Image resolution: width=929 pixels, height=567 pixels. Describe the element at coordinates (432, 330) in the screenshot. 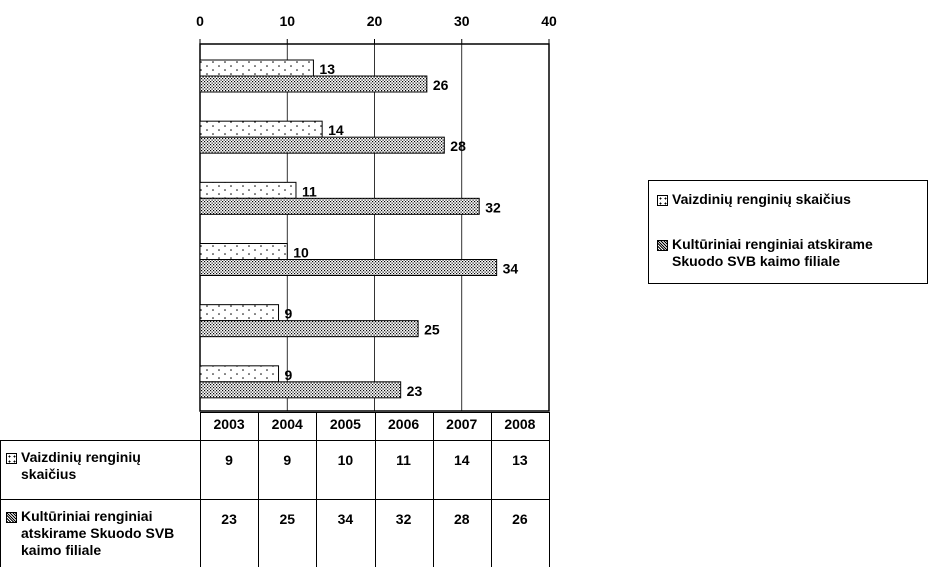

I see `data-label: 25` at that location.